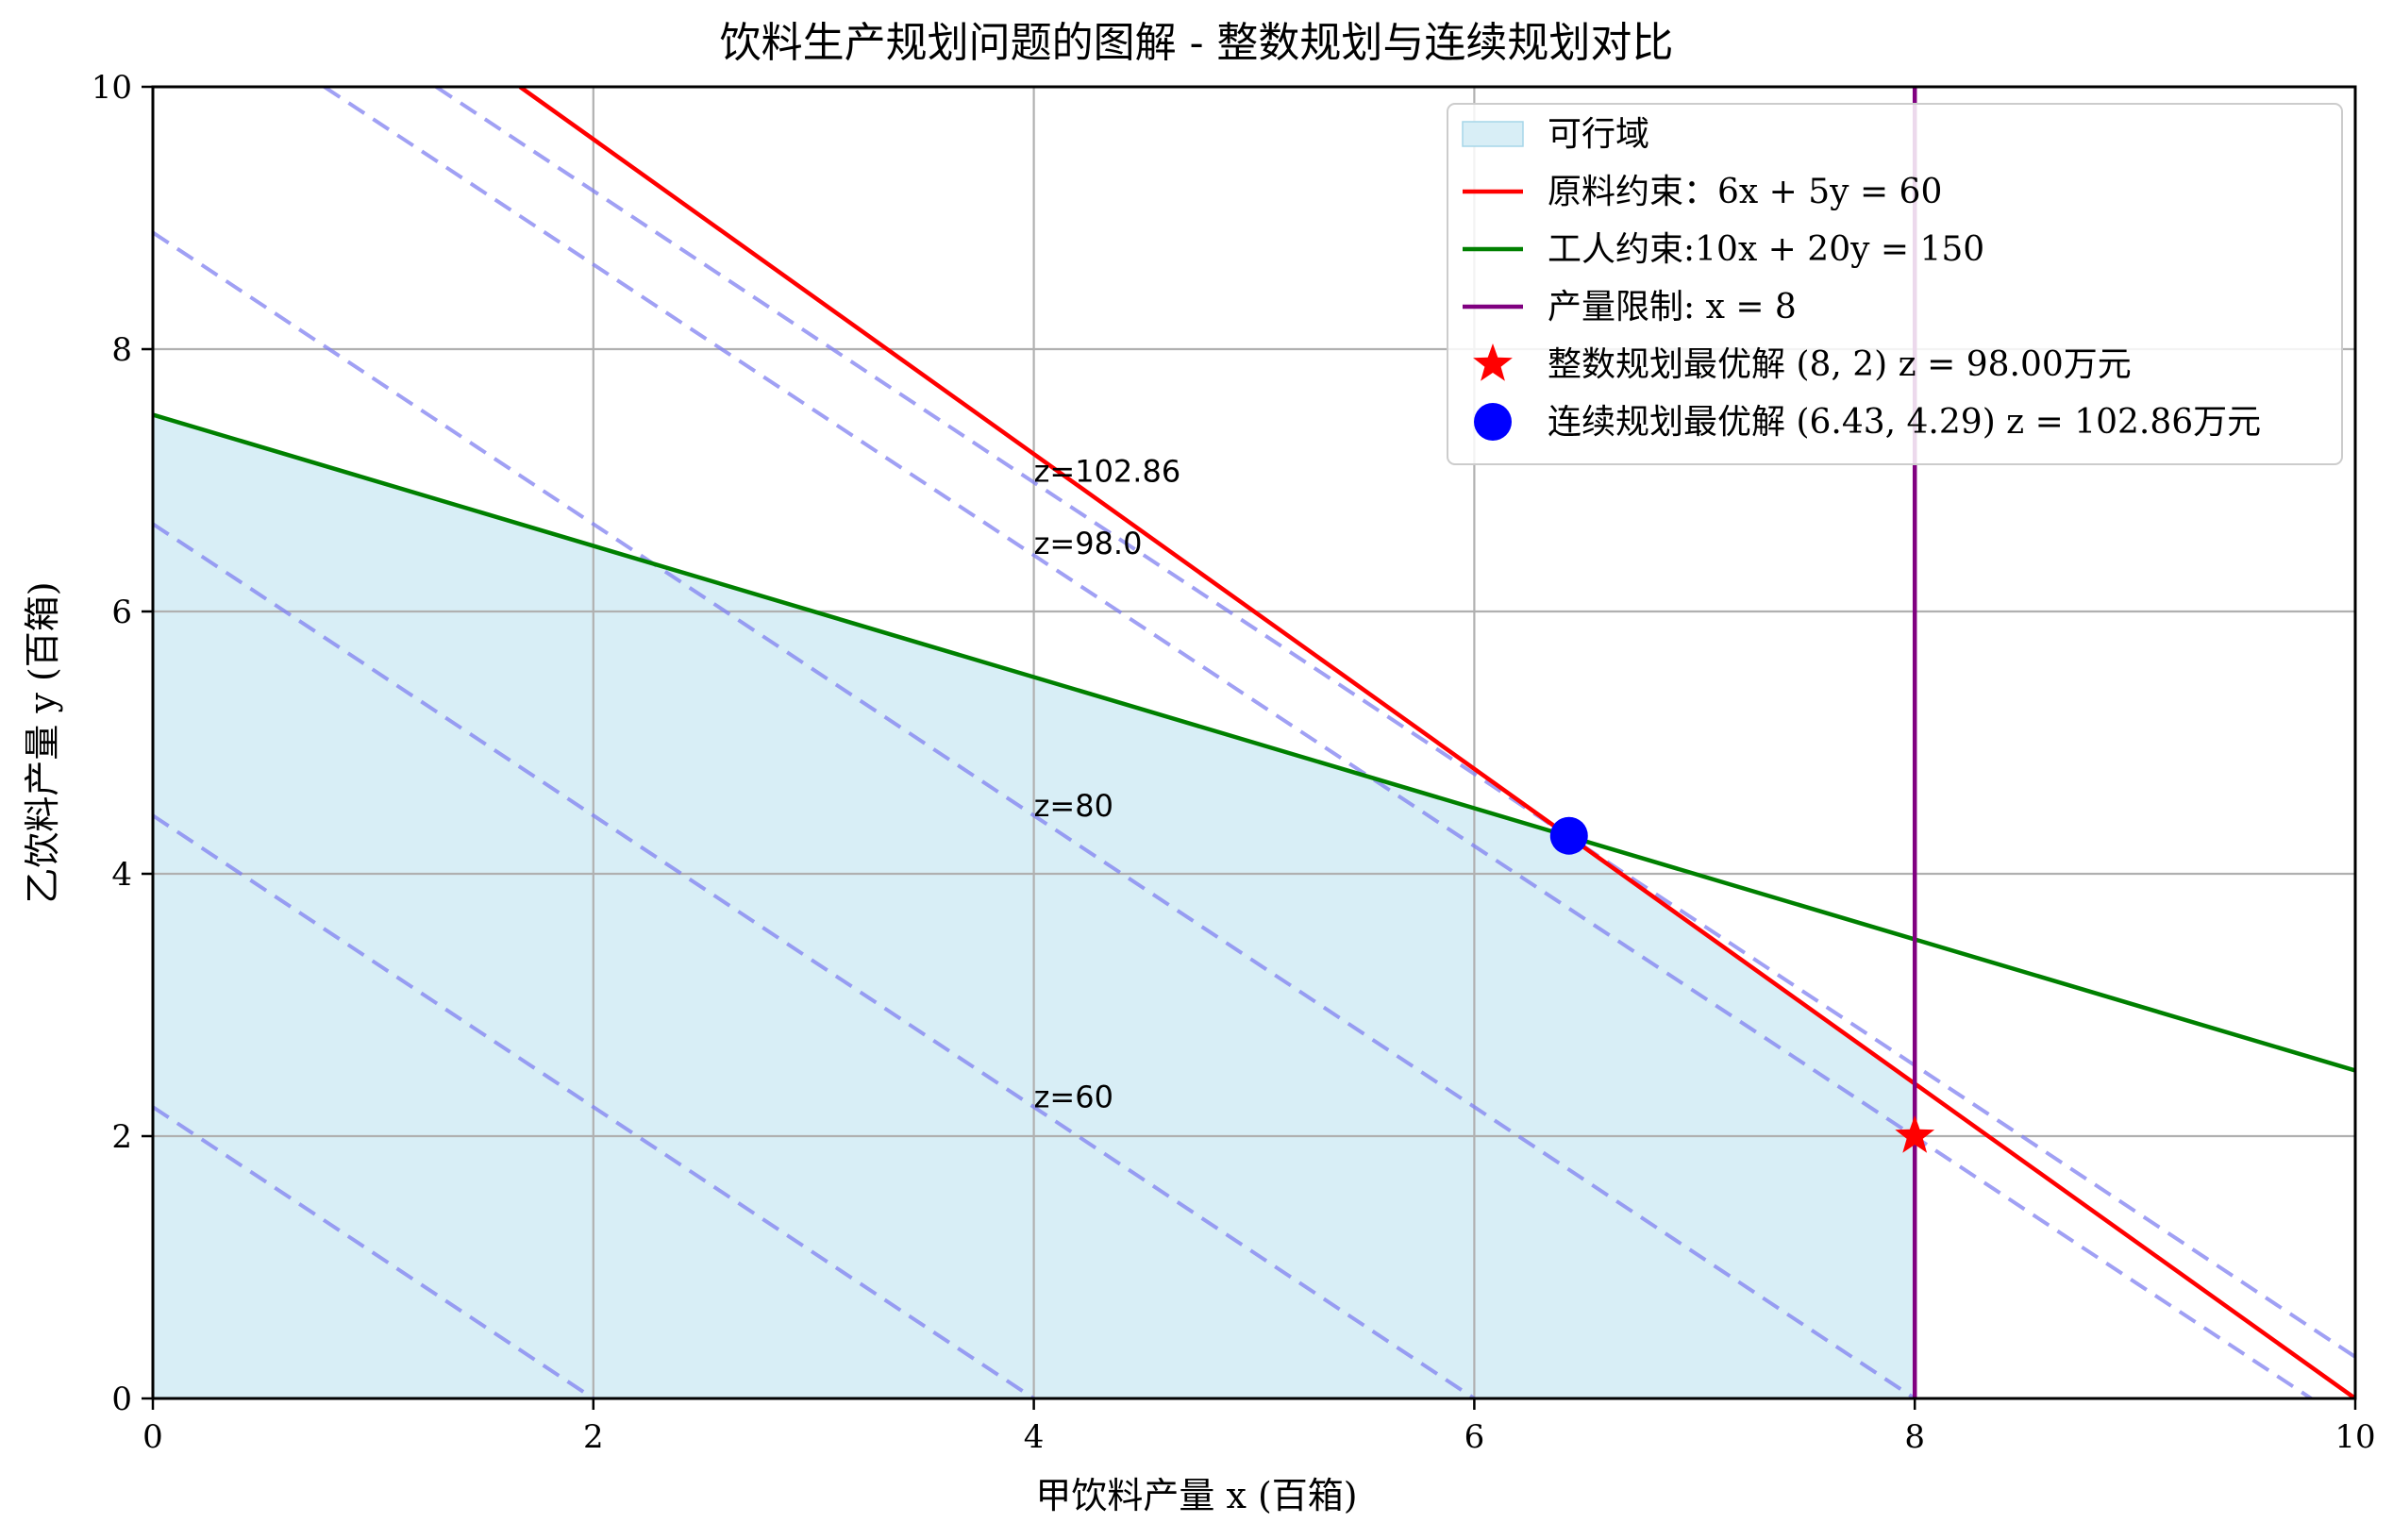  Describe the element at coordinates (1074, 806) in the screenshot. I see `objective-level-label: z=80` at that location.